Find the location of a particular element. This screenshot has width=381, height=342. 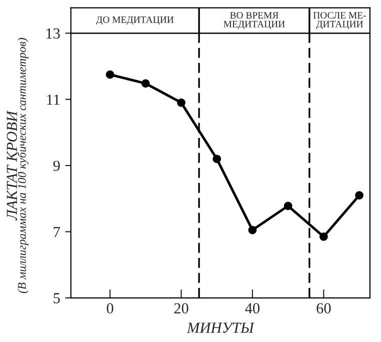

y-axis-title: ЛАКТАТ КРОВИ is located at coordinates (12, 165).